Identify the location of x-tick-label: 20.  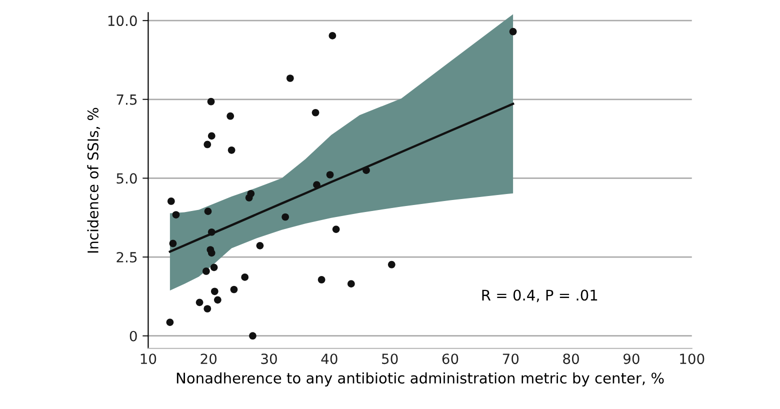
(208, 359).